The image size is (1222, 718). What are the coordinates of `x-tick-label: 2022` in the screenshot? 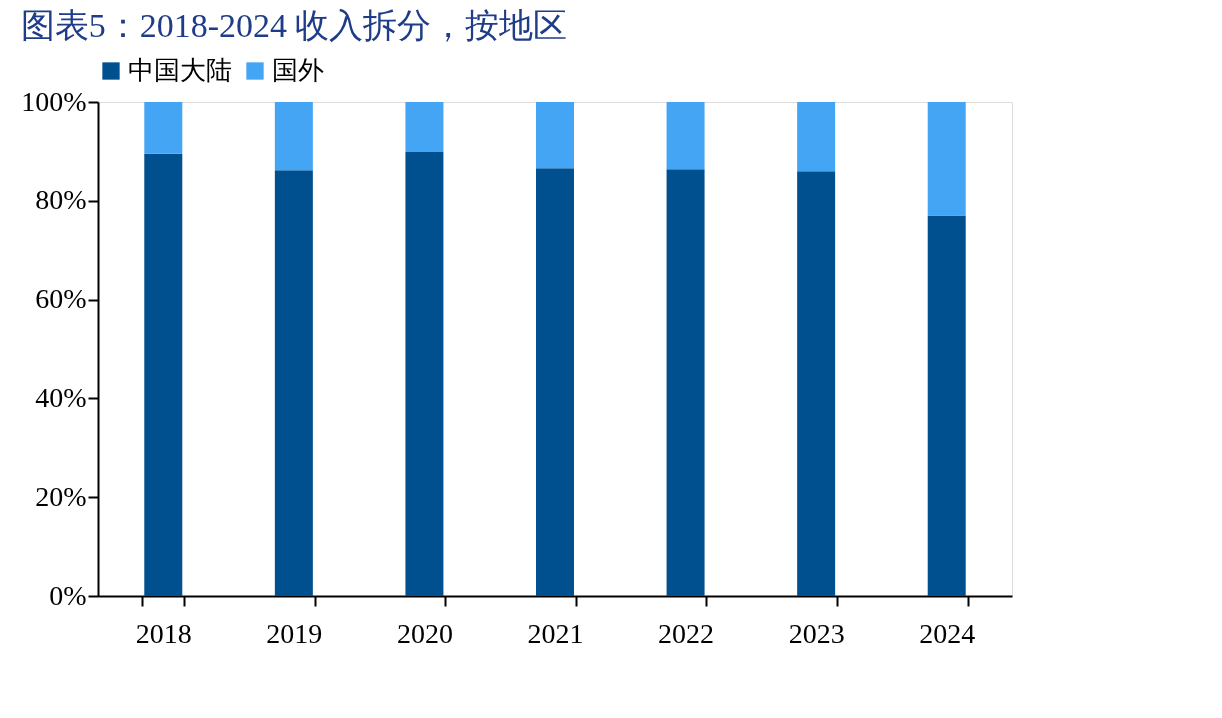 It's located at (686, 633).